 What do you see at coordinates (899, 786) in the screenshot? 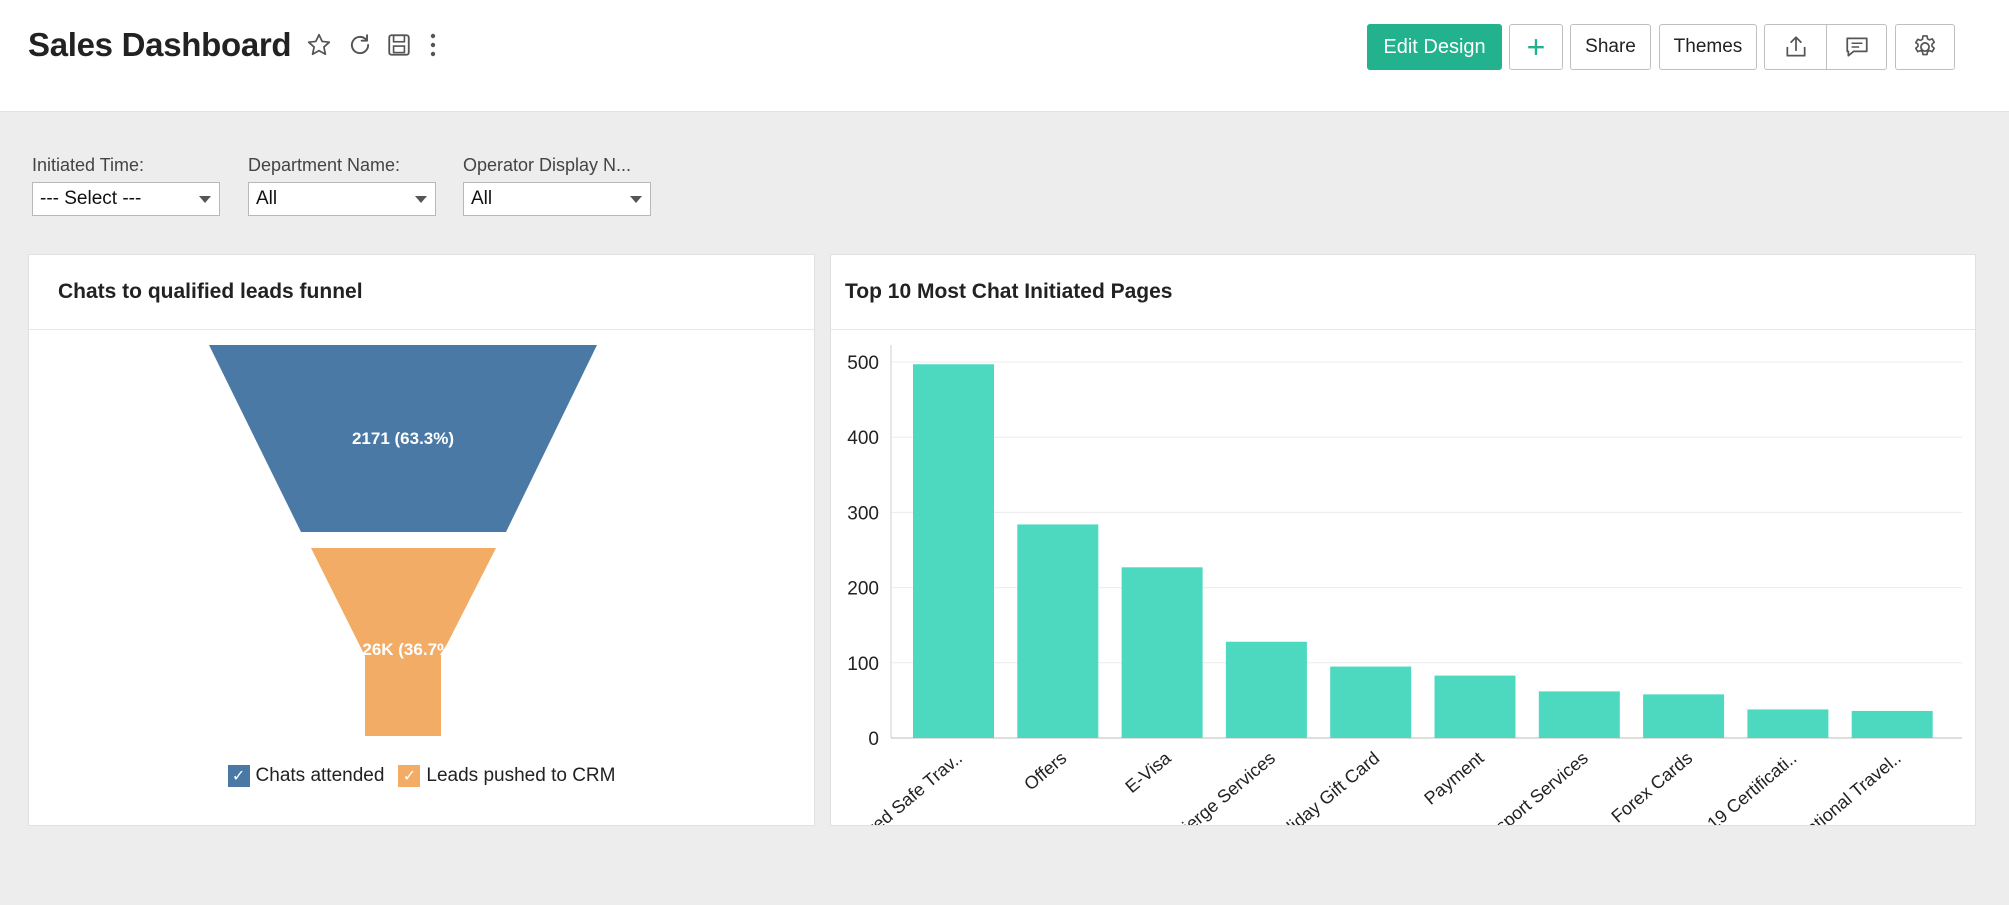
I see `x-tick-label: Assured Safe Trav..` at bounding box center [899, 786].